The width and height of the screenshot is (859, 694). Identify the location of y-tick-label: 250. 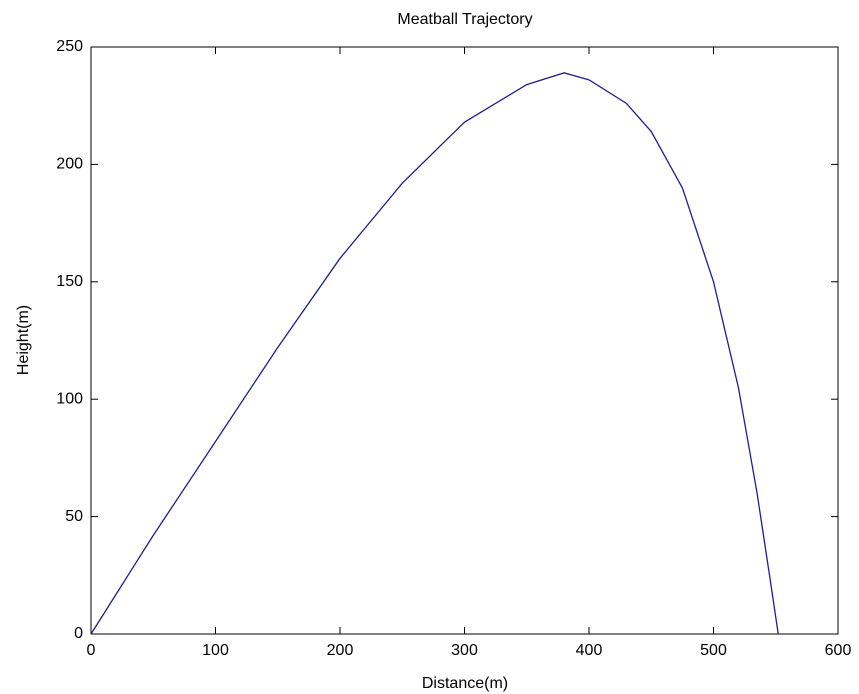
(69, 46).